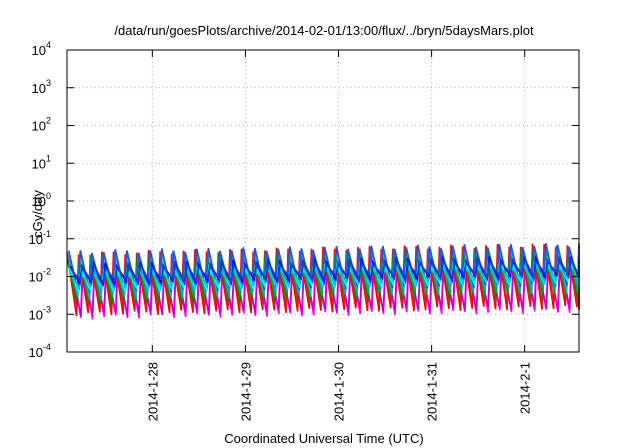 The height and width of the screenshot is (448, 640). I want to click on y-tick-label: 10⁻¹, so click(40, 238).